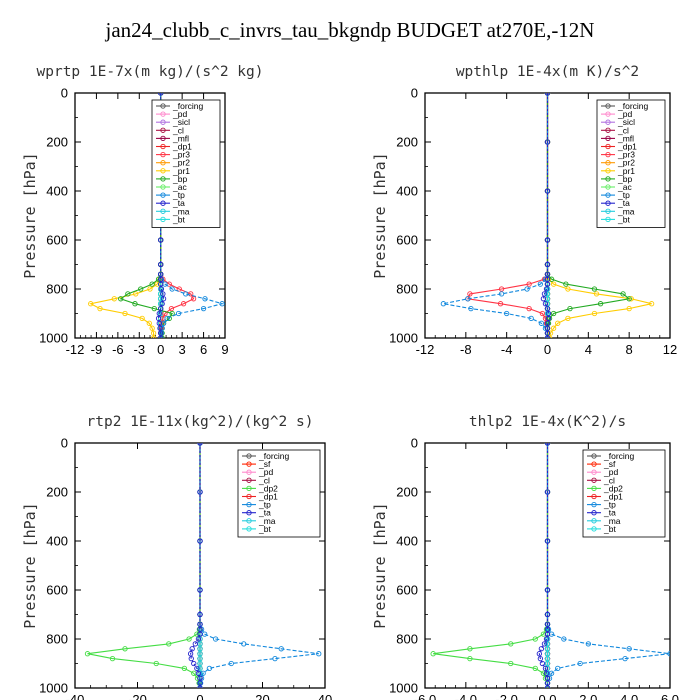 This screenshot has width=700, height=700. I want to click on series-line-dp2, so click(491, 565).